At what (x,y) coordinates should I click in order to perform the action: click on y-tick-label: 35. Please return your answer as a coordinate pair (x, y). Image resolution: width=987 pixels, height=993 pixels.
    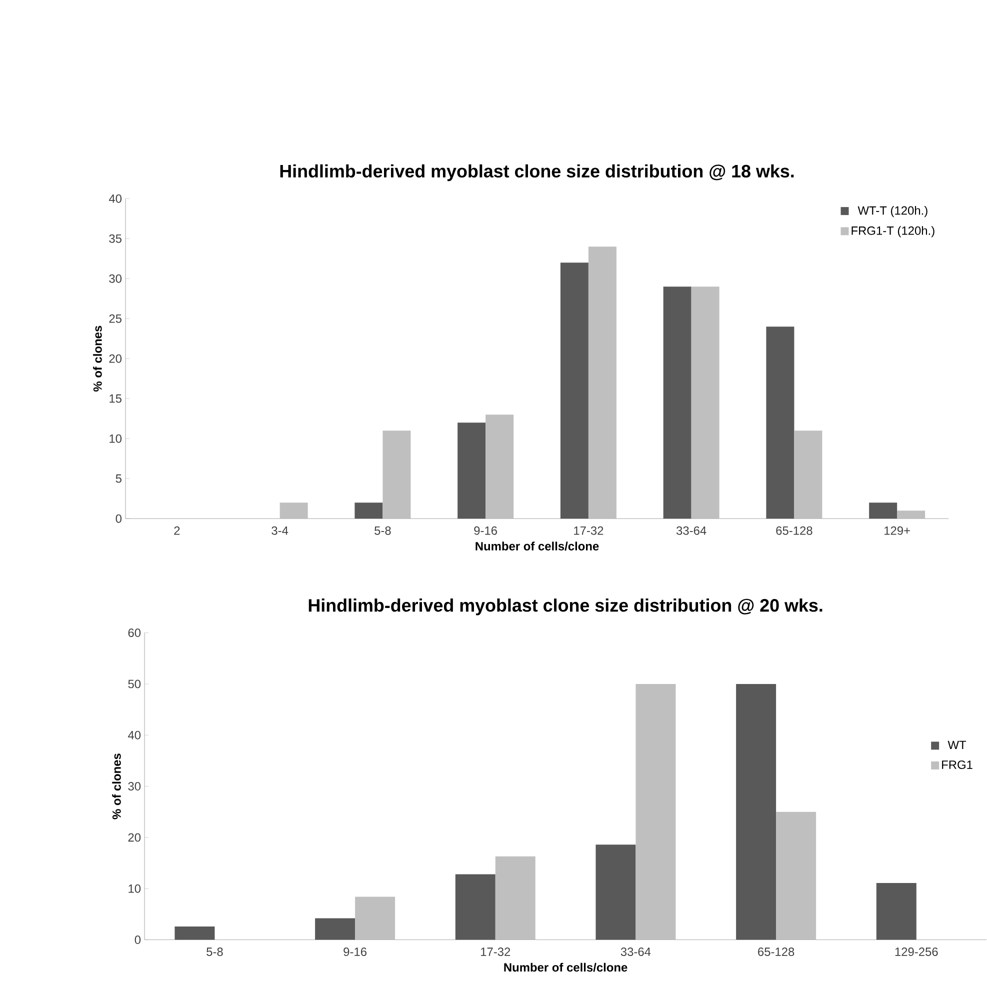
    Looking at the image, I should click on (115, 238).